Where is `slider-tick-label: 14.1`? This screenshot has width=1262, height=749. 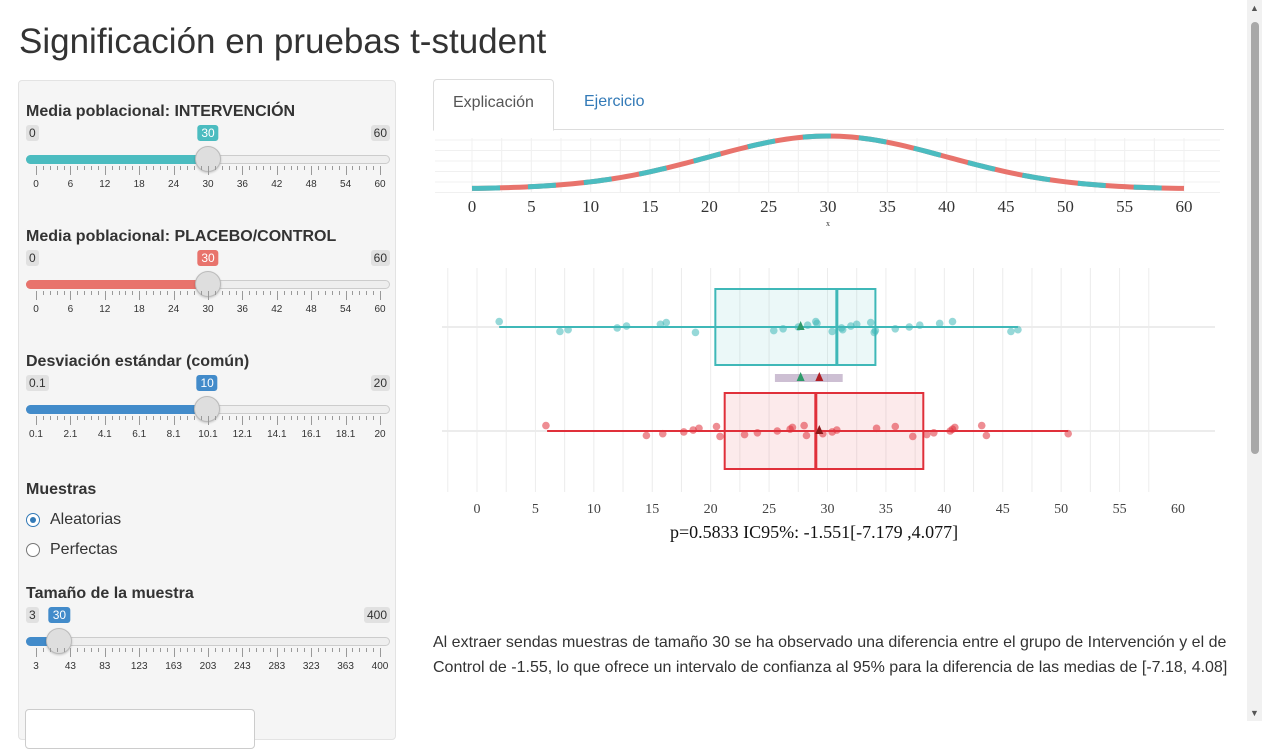
slider-tick-label: 14.1 is located at coordinates (277, 434).